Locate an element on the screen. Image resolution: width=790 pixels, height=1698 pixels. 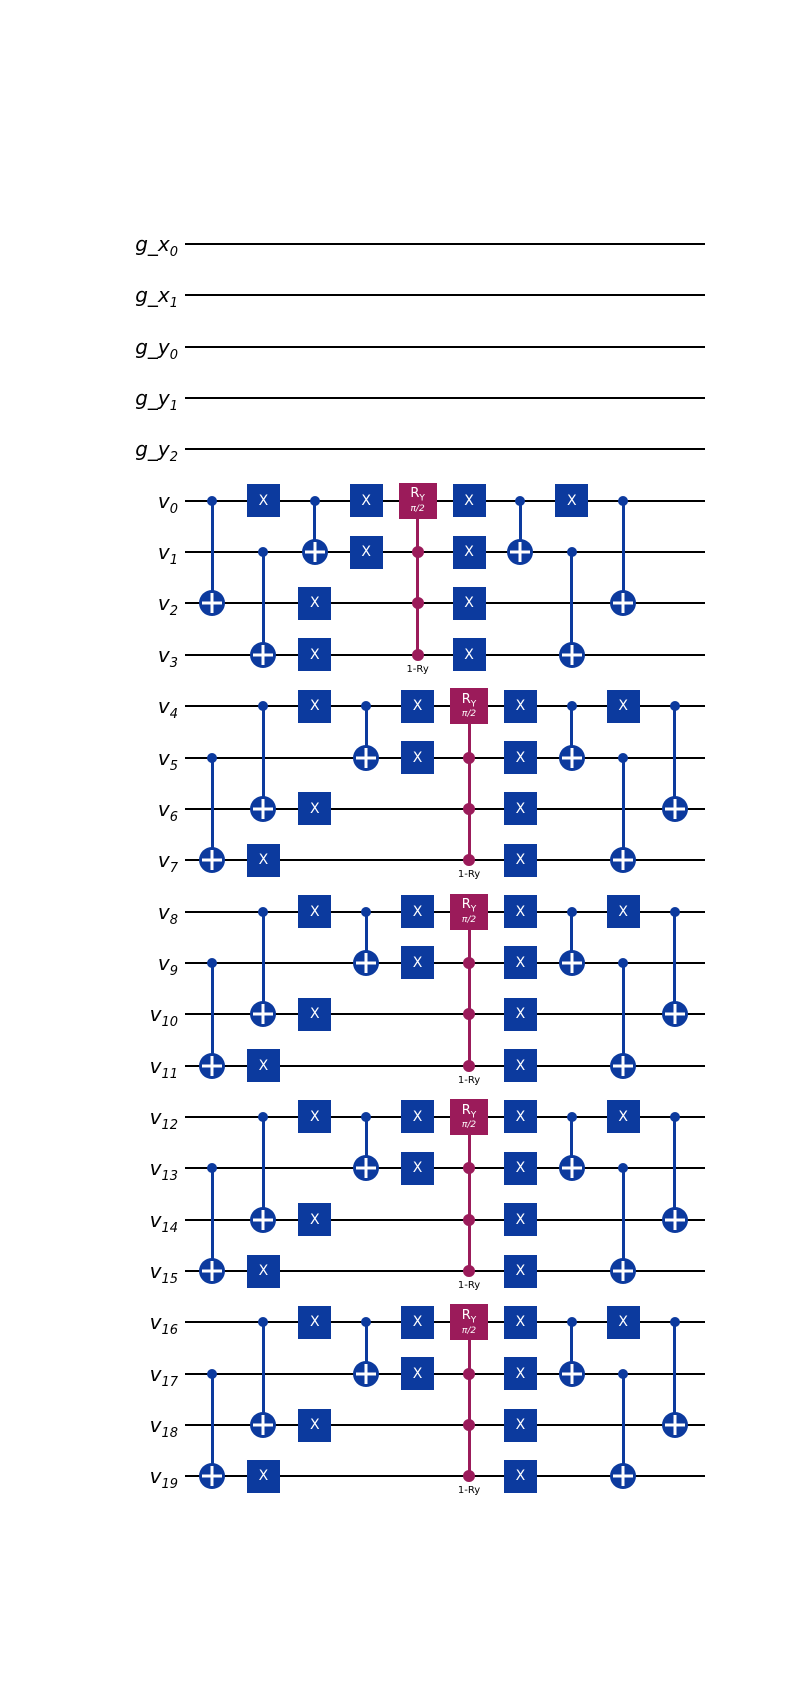
wire-line-v1 is located at coordinates (445, 552).